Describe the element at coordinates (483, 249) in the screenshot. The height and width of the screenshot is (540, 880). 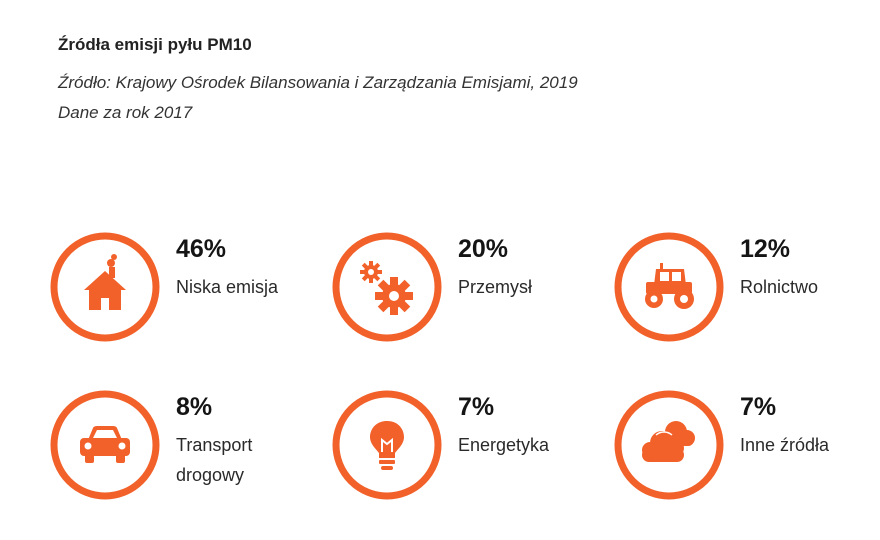
I see `source-value: 20%` at that location.